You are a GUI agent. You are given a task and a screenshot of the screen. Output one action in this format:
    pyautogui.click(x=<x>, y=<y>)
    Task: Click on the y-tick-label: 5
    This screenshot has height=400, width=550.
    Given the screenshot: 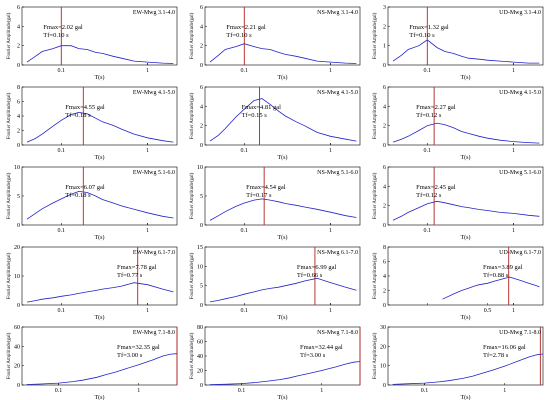 What is the action you would take?
    pyautogui.click(x=201, y=197)
    